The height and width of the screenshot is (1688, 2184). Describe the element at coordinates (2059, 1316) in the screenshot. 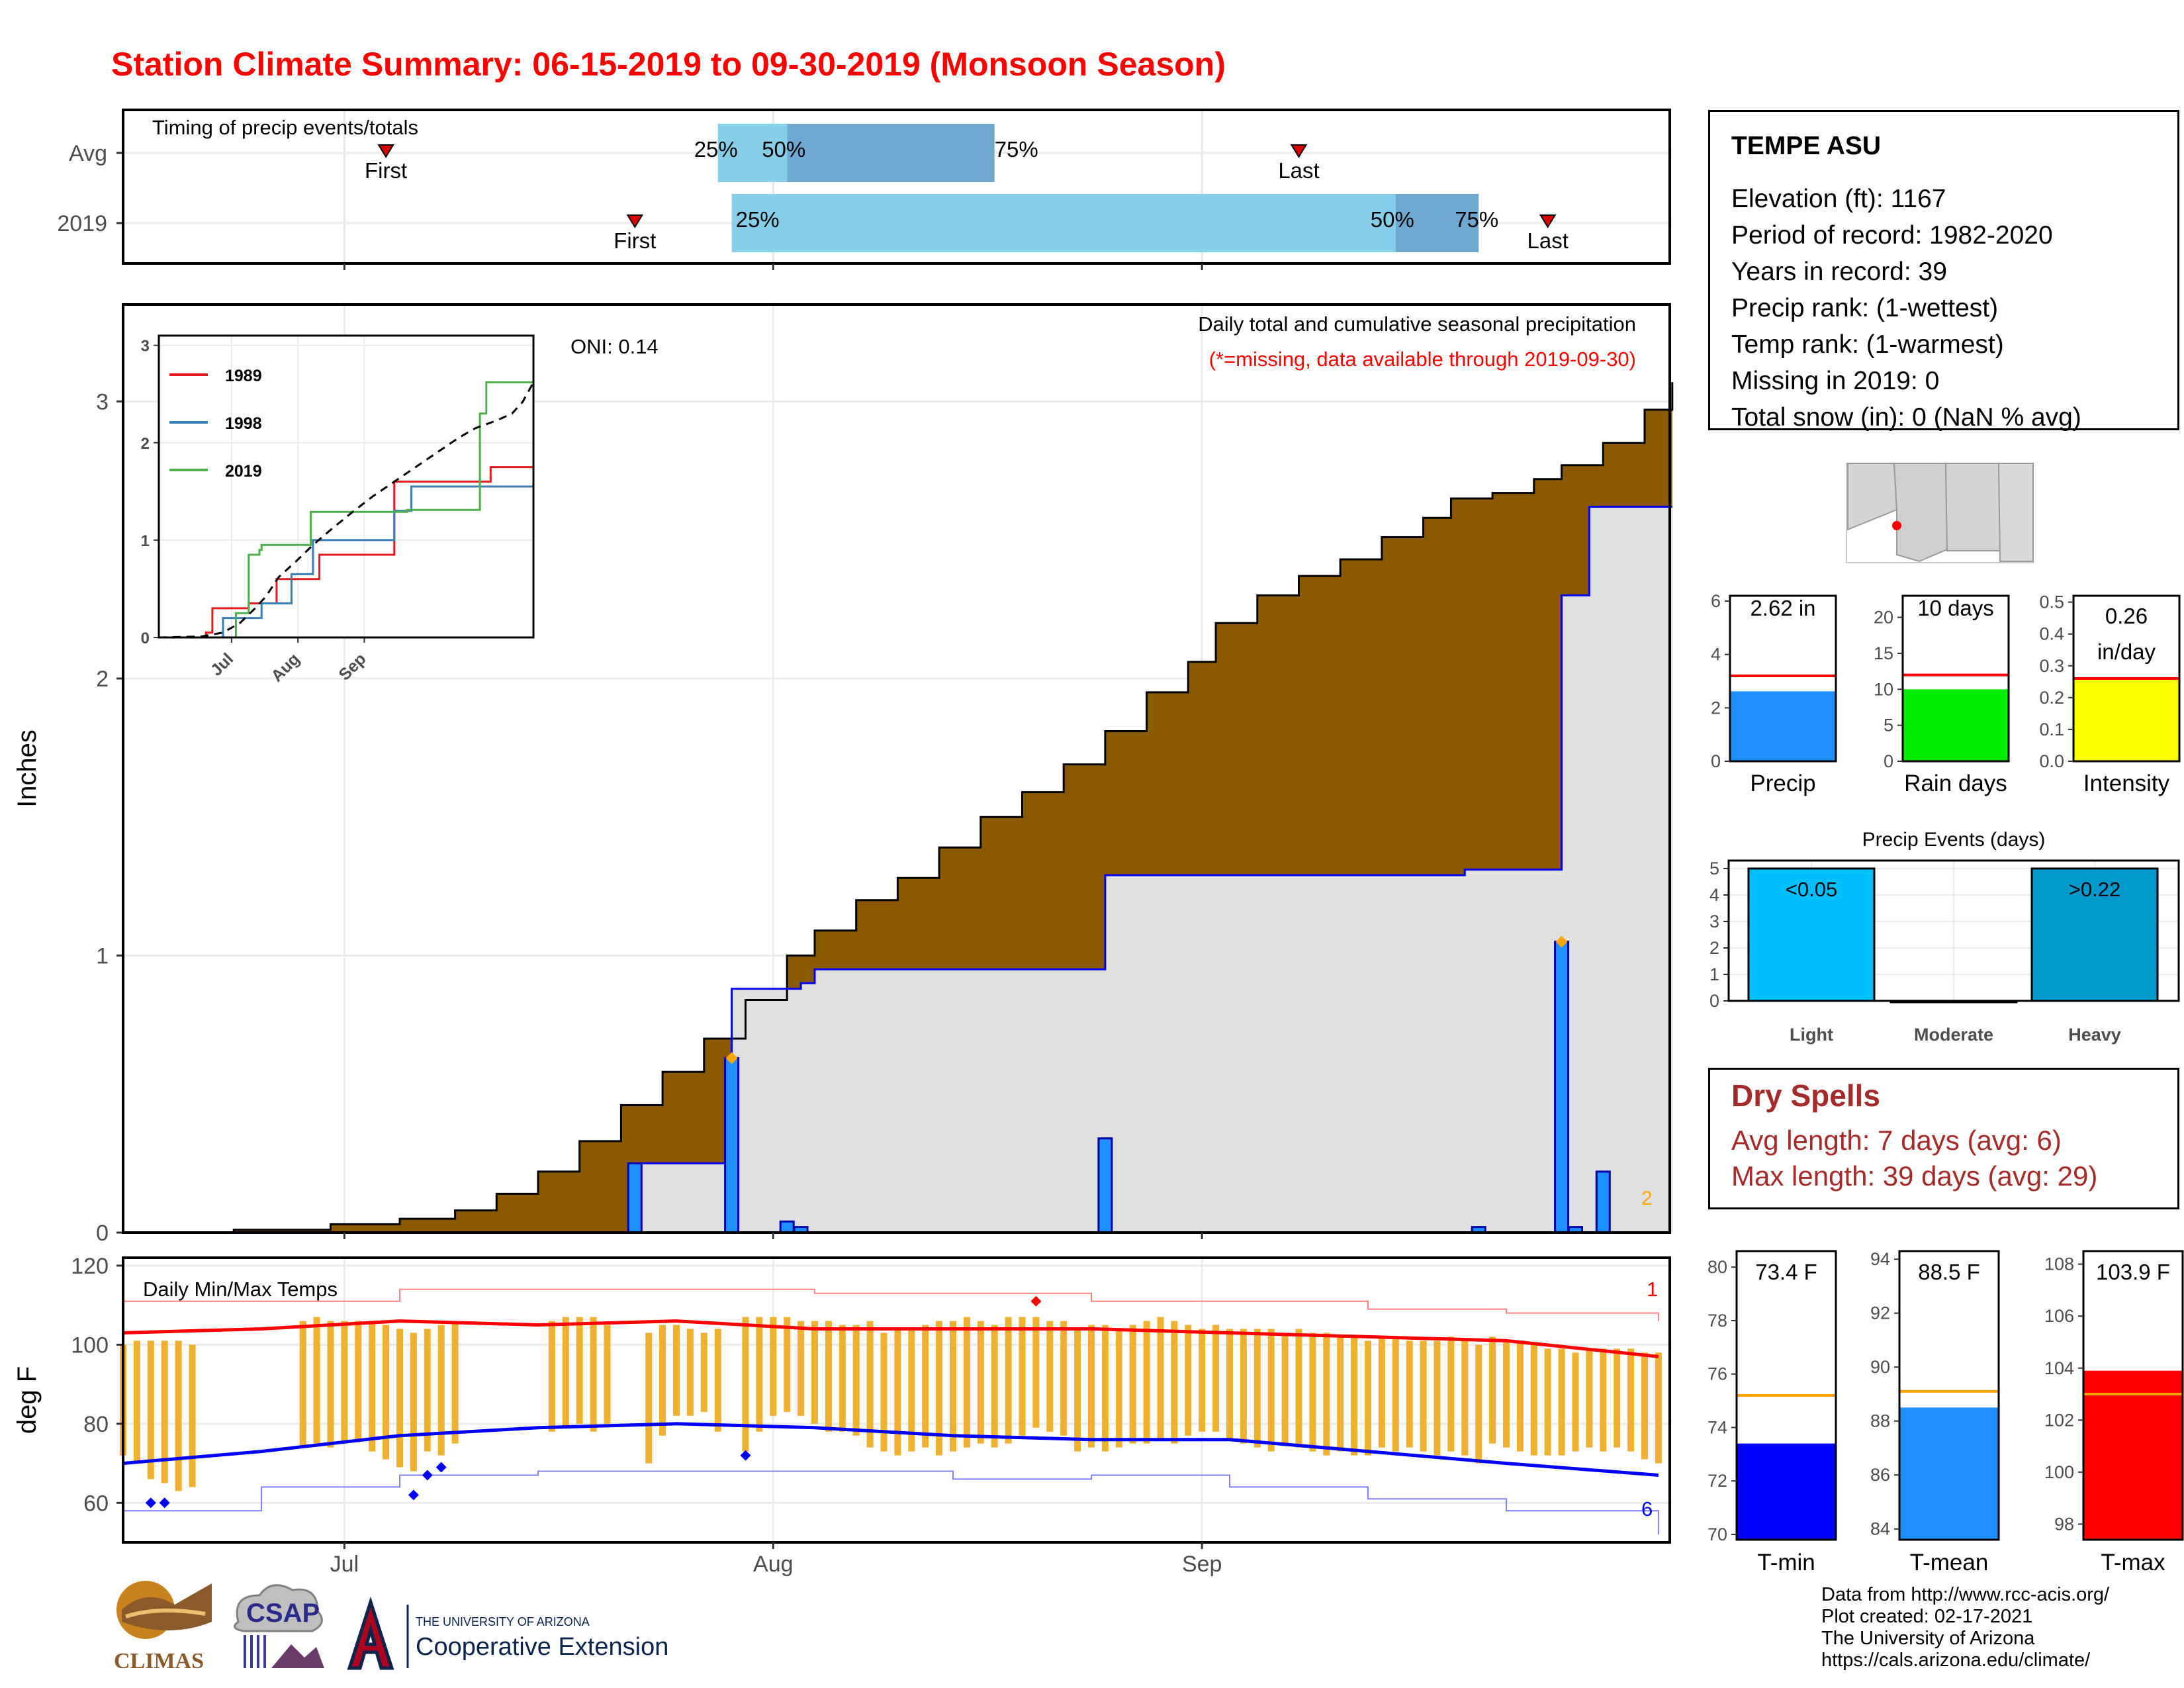

I see `temp-summary-y-tick-label: 106` at that location.